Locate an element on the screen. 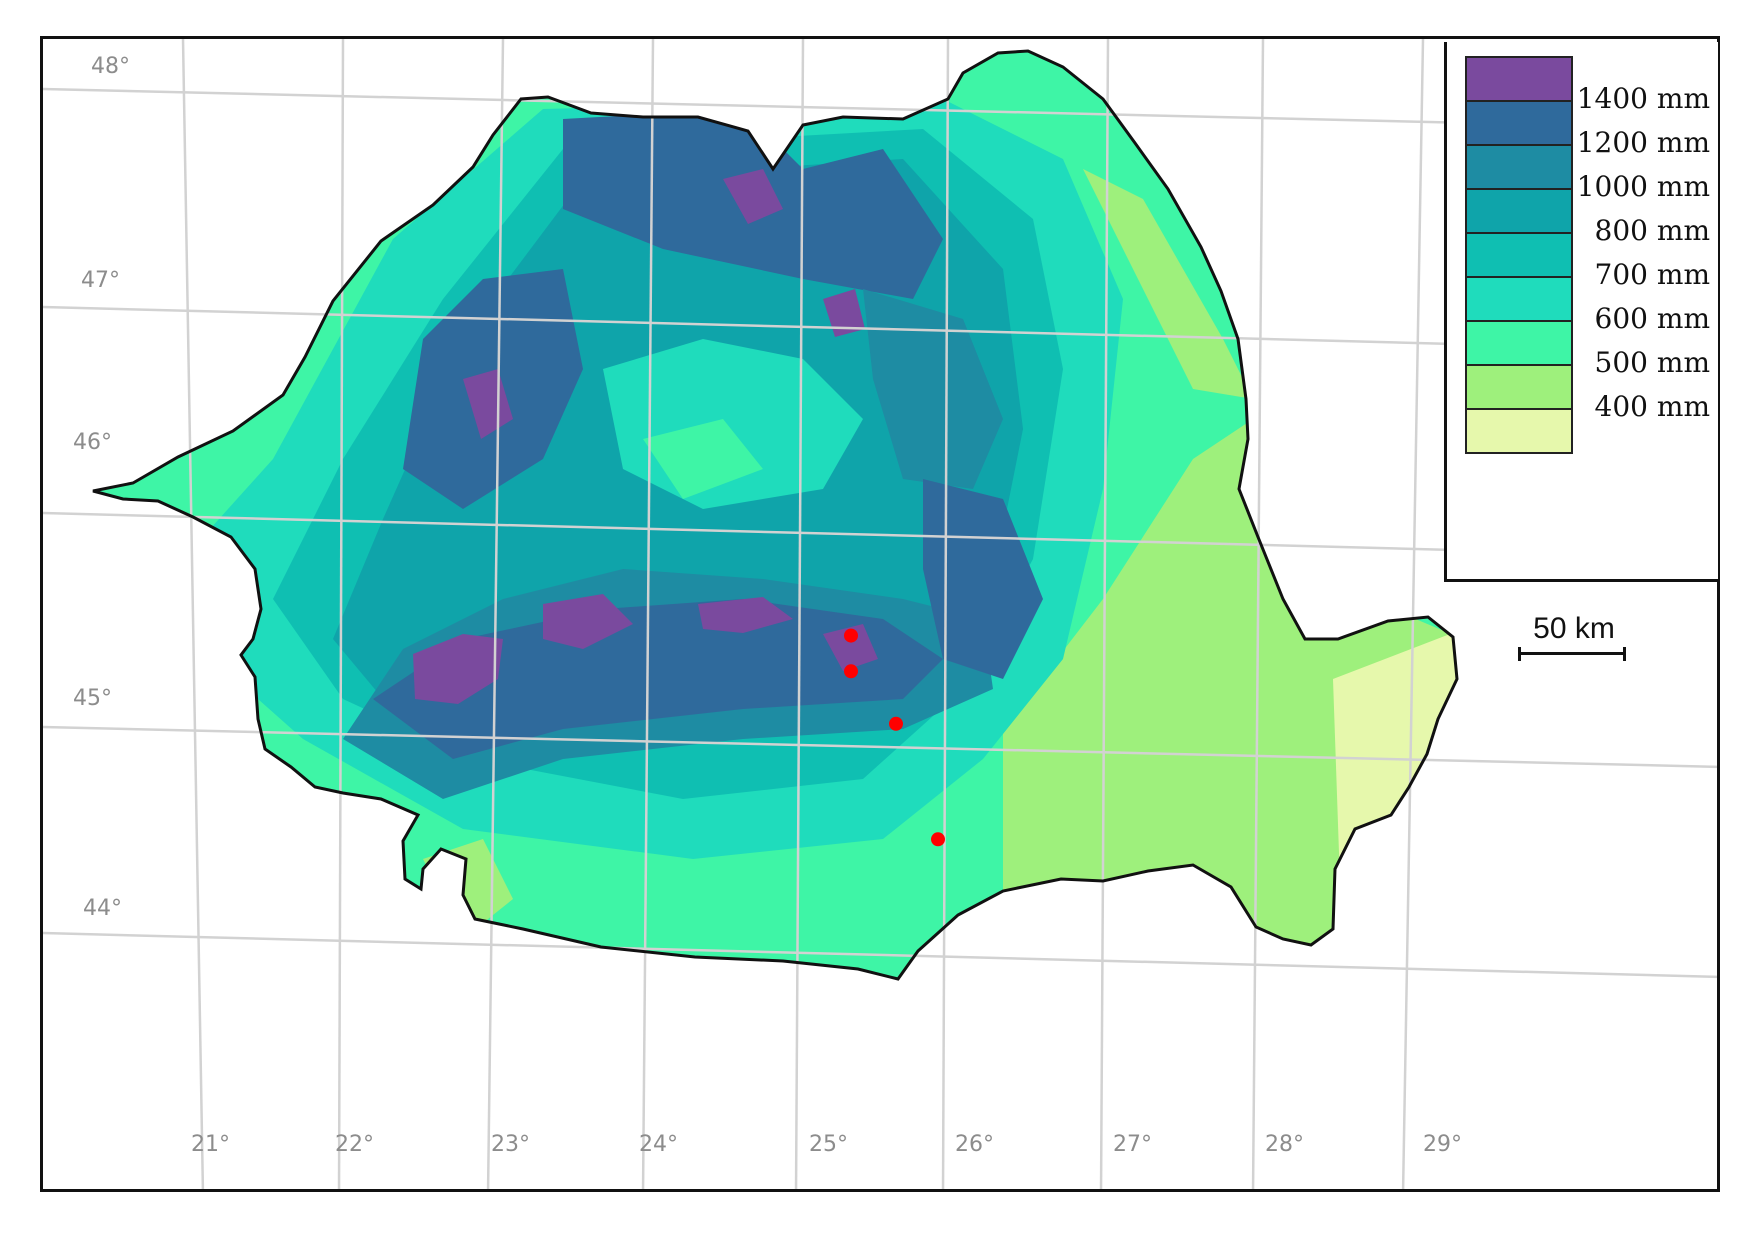 This screenshot has width=1759, height=1235. legend-label-400: 400 mm is located at coordinates (1652, 406).